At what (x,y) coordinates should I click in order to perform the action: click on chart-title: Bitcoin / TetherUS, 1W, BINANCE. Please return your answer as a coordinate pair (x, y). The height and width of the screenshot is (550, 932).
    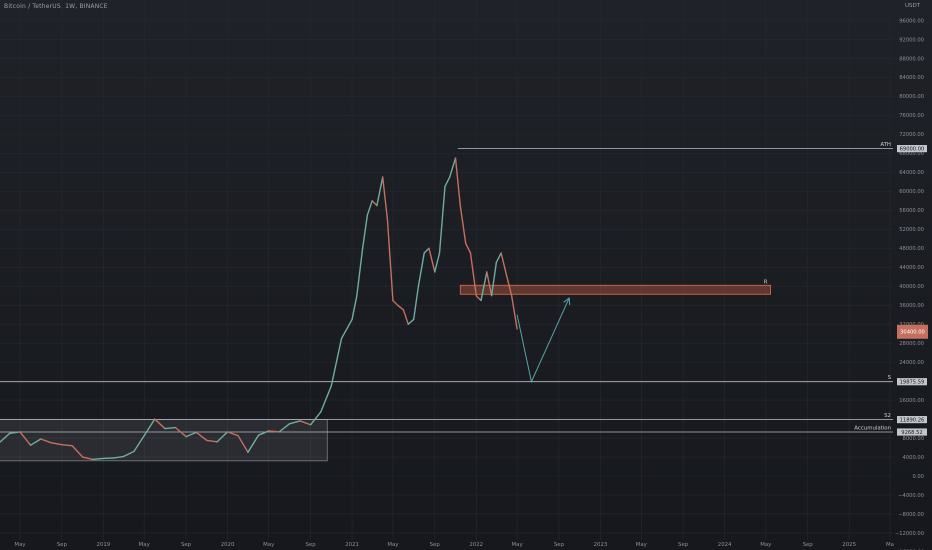
    Looking at the image, I should click on (56, 6).